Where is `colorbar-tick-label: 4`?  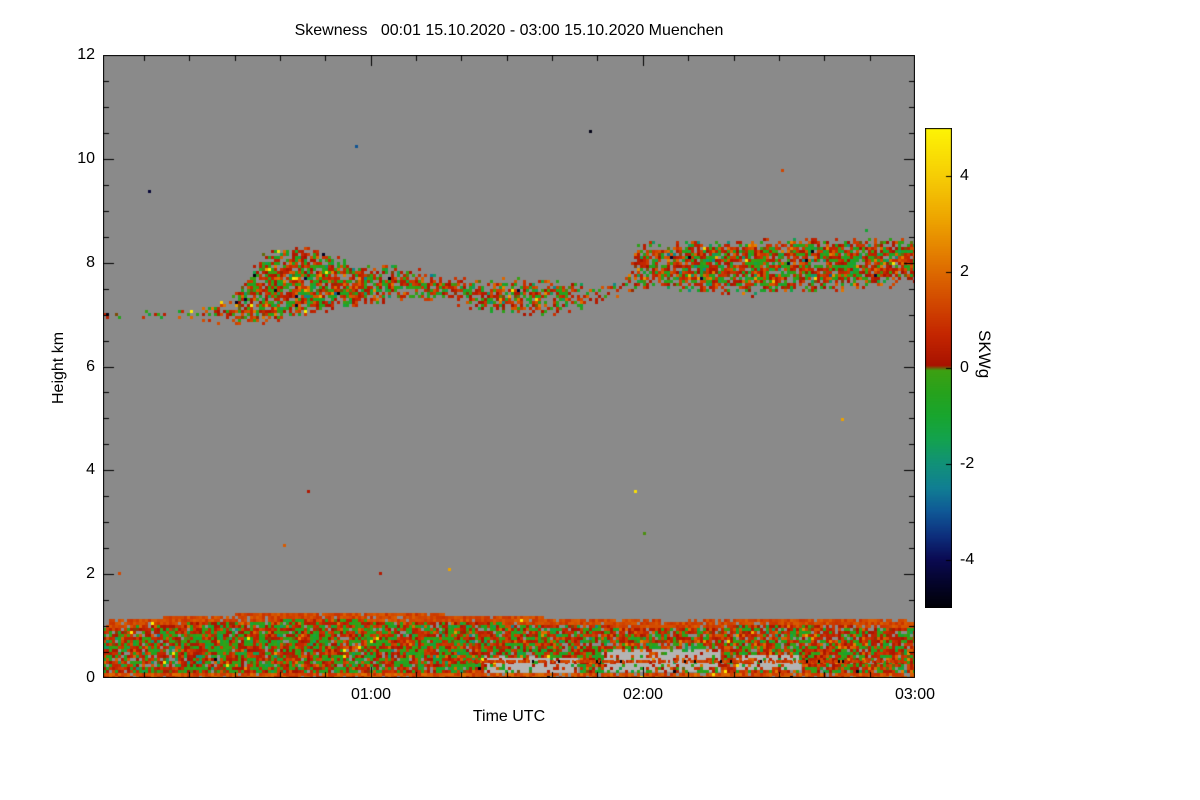
colorbar-tick-label: 4 is located at coordinates (964, 175).